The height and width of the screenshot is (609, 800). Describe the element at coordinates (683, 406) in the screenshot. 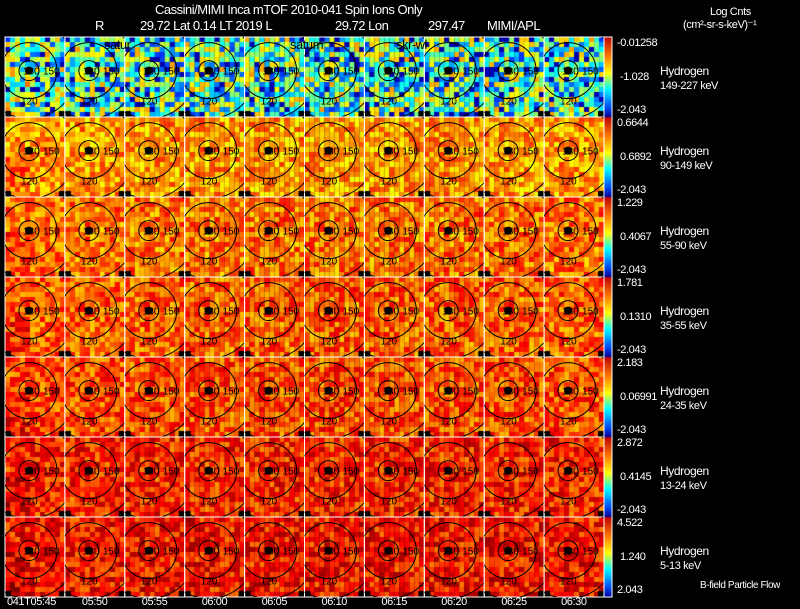

I see `row-energy-label: 24-35 keV` at that location.